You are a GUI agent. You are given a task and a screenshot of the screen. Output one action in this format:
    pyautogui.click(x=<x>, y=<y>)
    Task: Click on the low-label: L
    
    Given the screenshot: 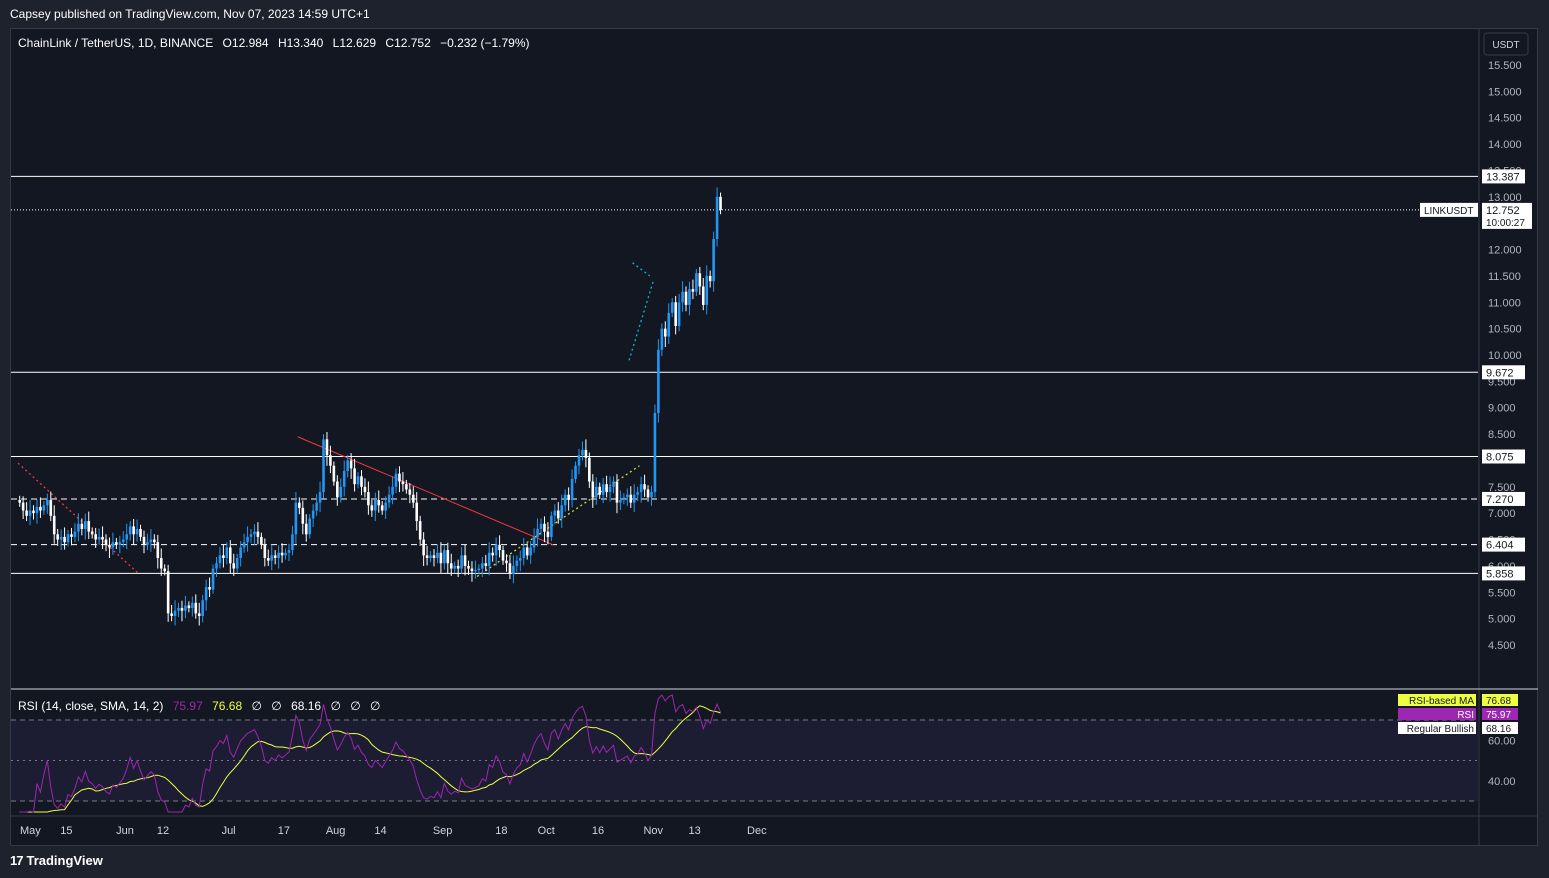 What is the action you would take?
    pyautogui.click(x=336, y=43)
    